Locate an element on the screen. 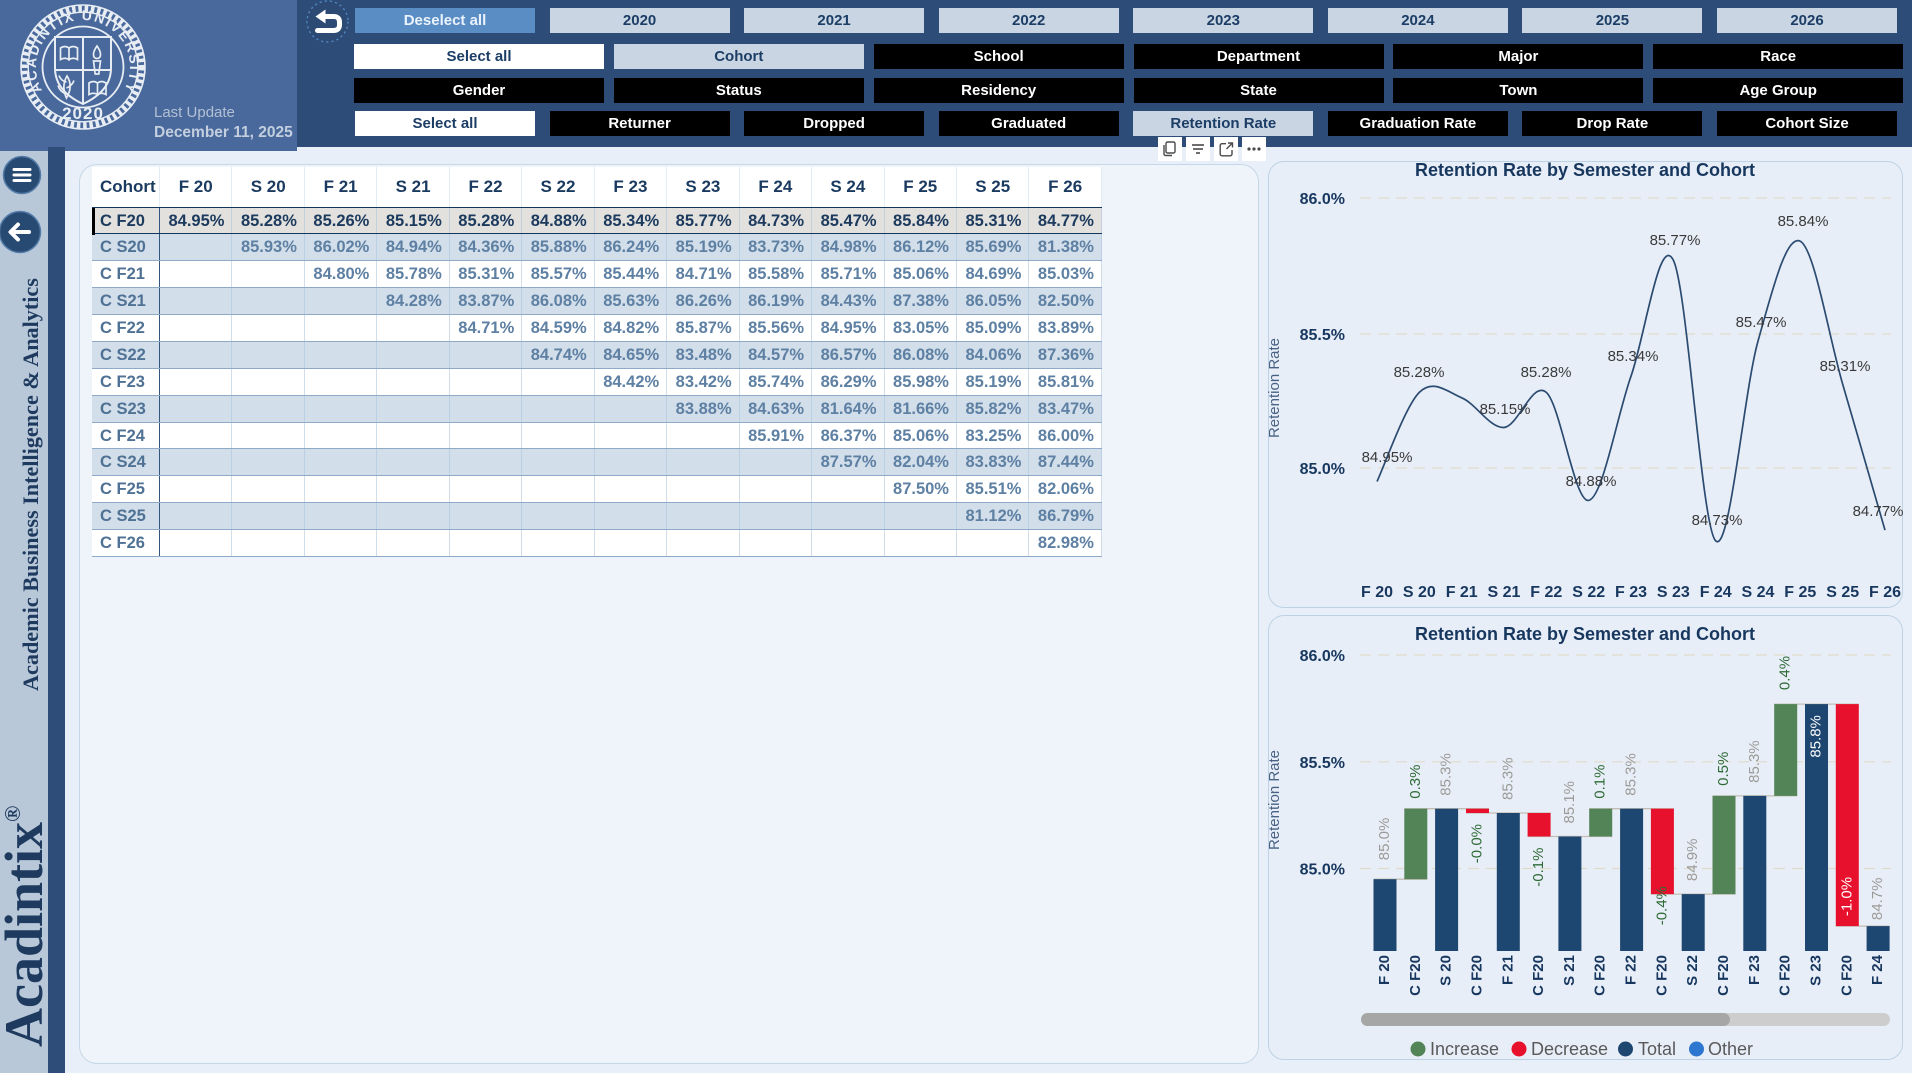 Image resolution: width=1912 pixels, height=1073 pixels. svg-text: Decrease is located at coordinates (1569, 1049).